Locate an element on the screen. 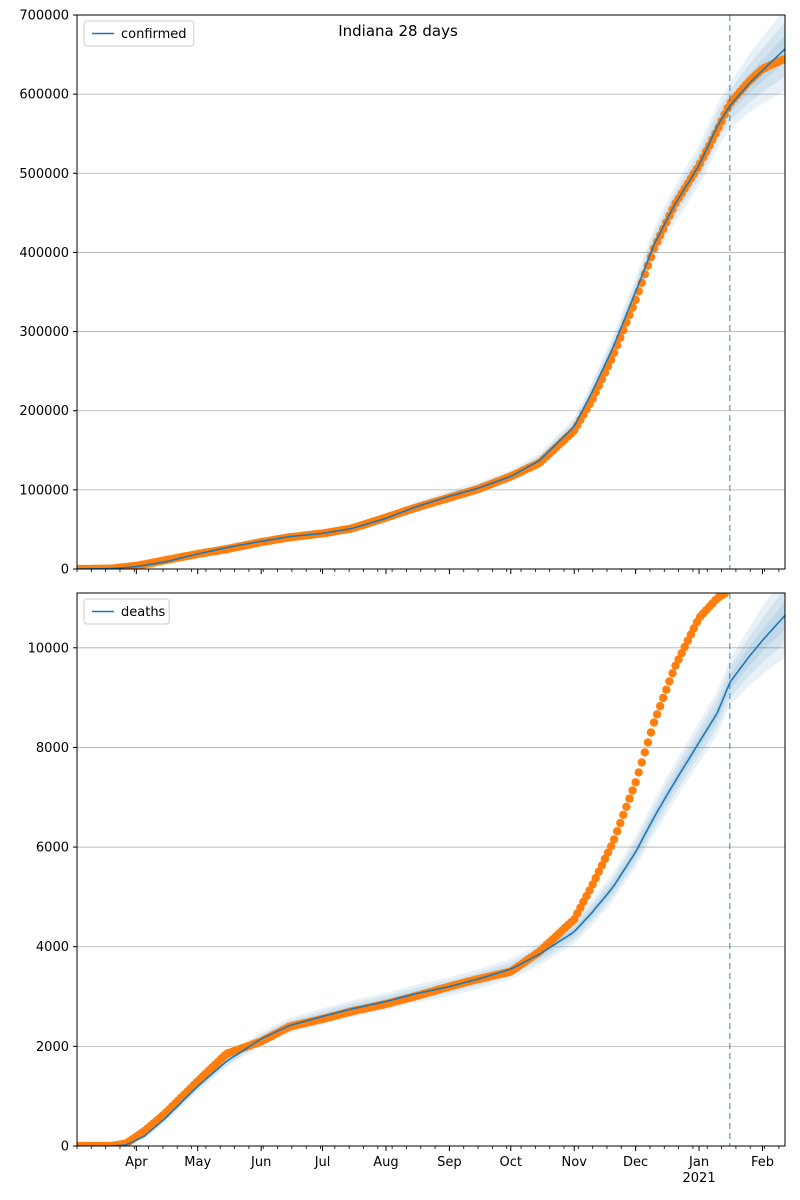  x-tick-label: May is located at coordinates (197, 1162).